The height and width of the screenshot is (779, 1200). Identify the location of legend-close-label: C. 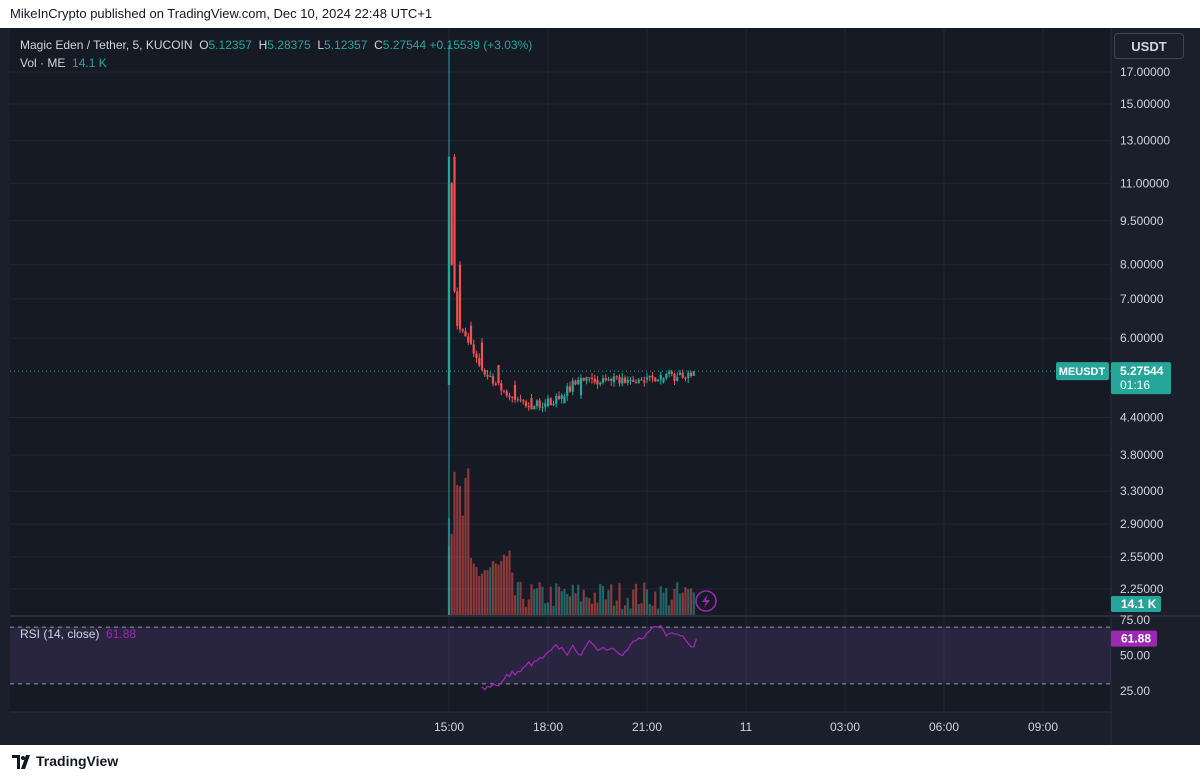
(378, 45).